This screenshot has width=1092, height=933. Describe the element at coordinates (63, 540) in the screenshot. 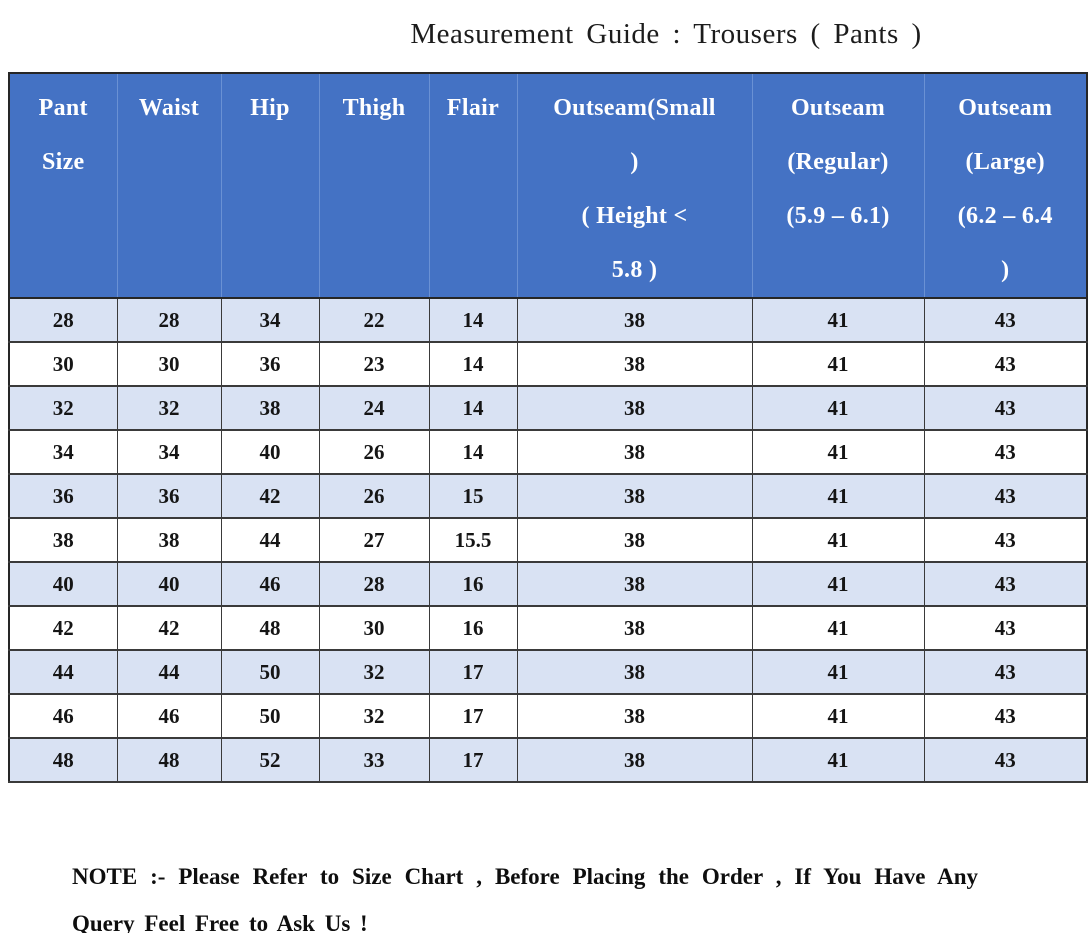

I see `cell-pant-size: 38` at that location.